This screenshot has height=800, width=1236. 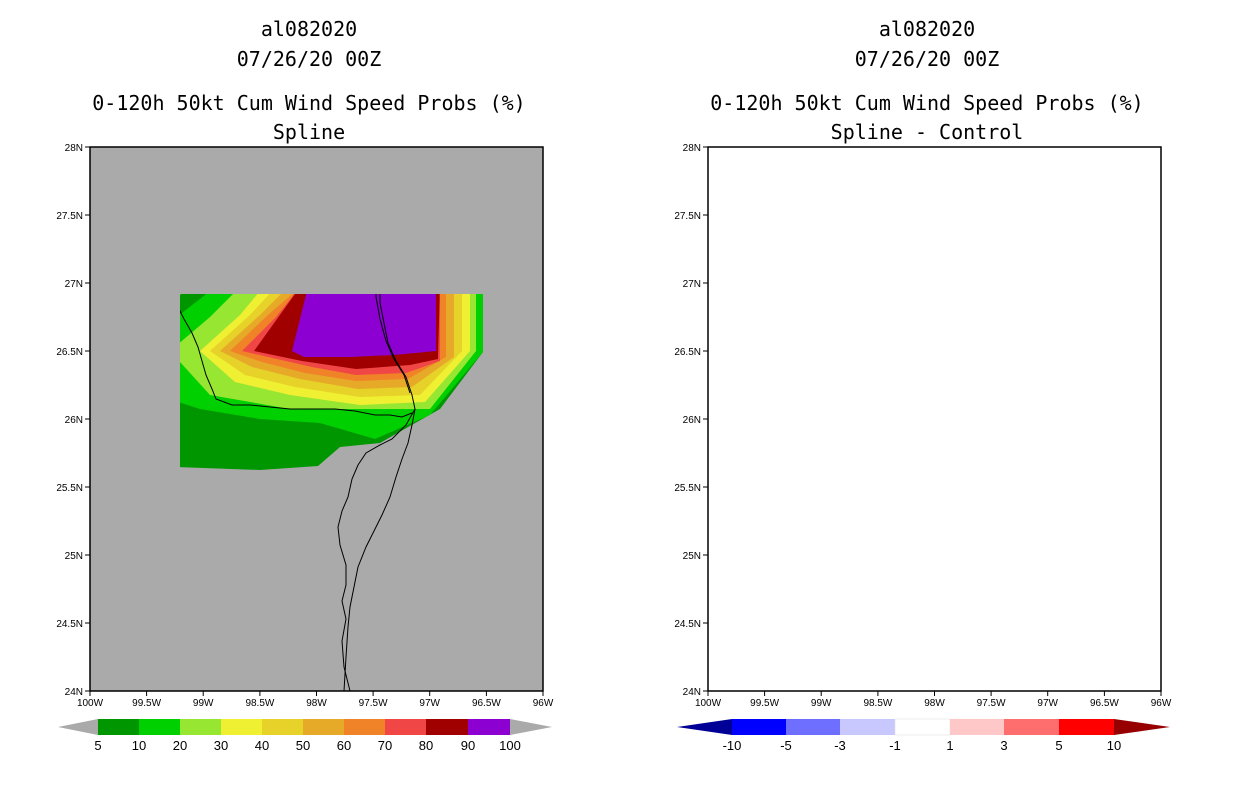 What do you see at coordinates (331, 493) in the screenshot?
I see `left-probability-contours` at bounding box center [331, 493].